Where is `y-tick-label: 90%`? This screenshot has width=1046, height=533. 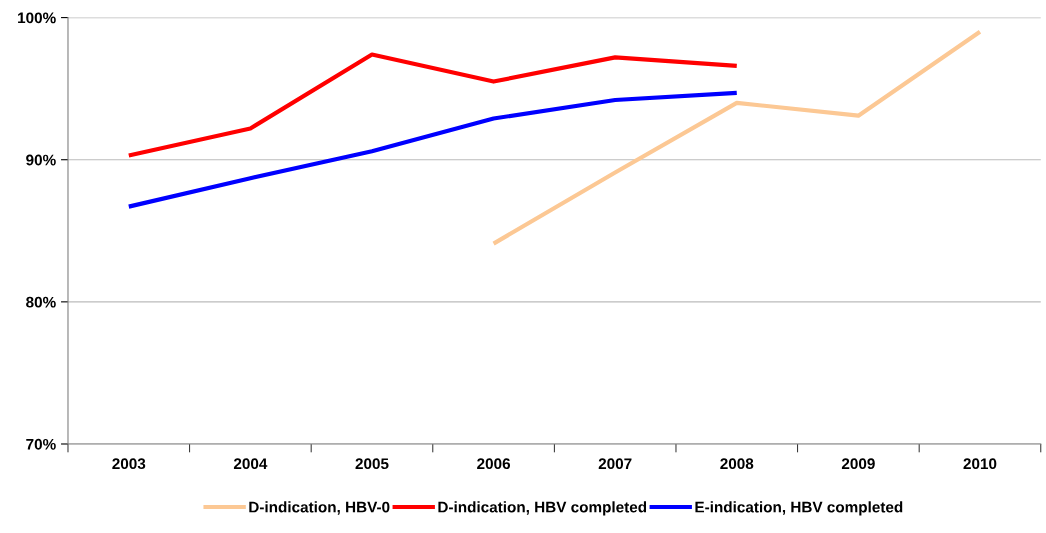
y-tick-label: 90% is located at coordinates (41, 160).